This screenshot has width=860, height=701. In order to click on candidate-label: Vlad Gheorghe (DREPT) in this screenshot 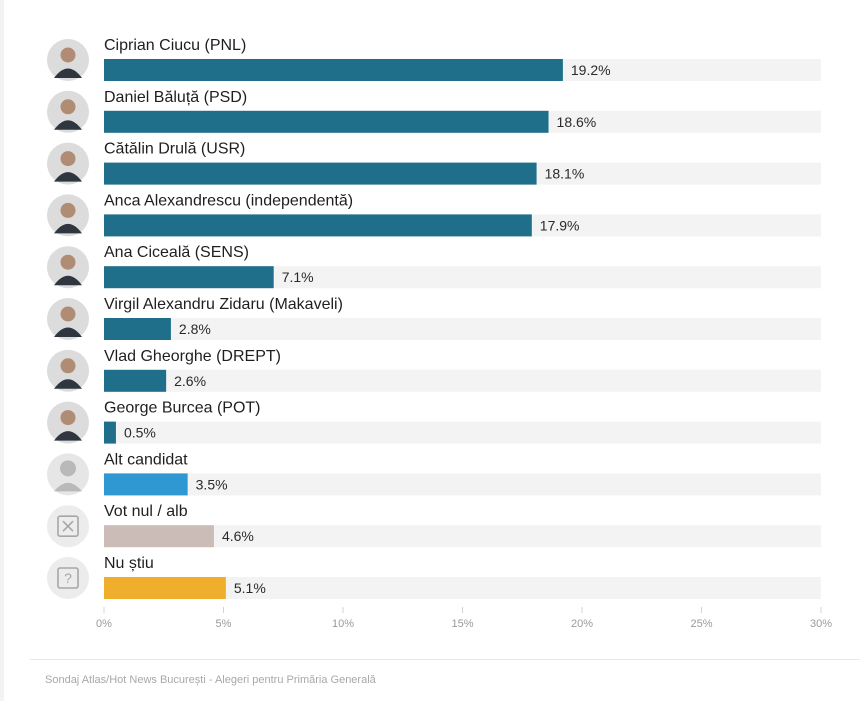, I will do `click(192, 356)`.